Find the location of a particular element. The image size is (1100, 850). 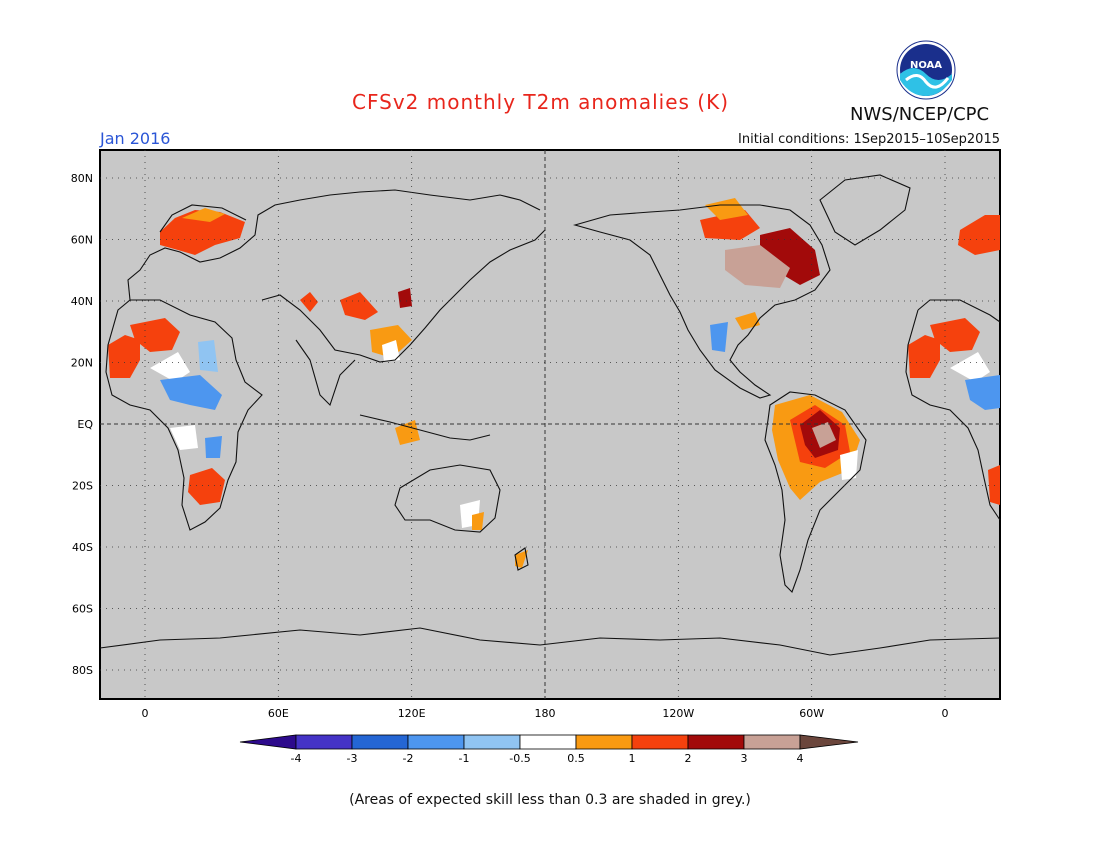

lon-label: 180 is located at coordinates (545, 713).